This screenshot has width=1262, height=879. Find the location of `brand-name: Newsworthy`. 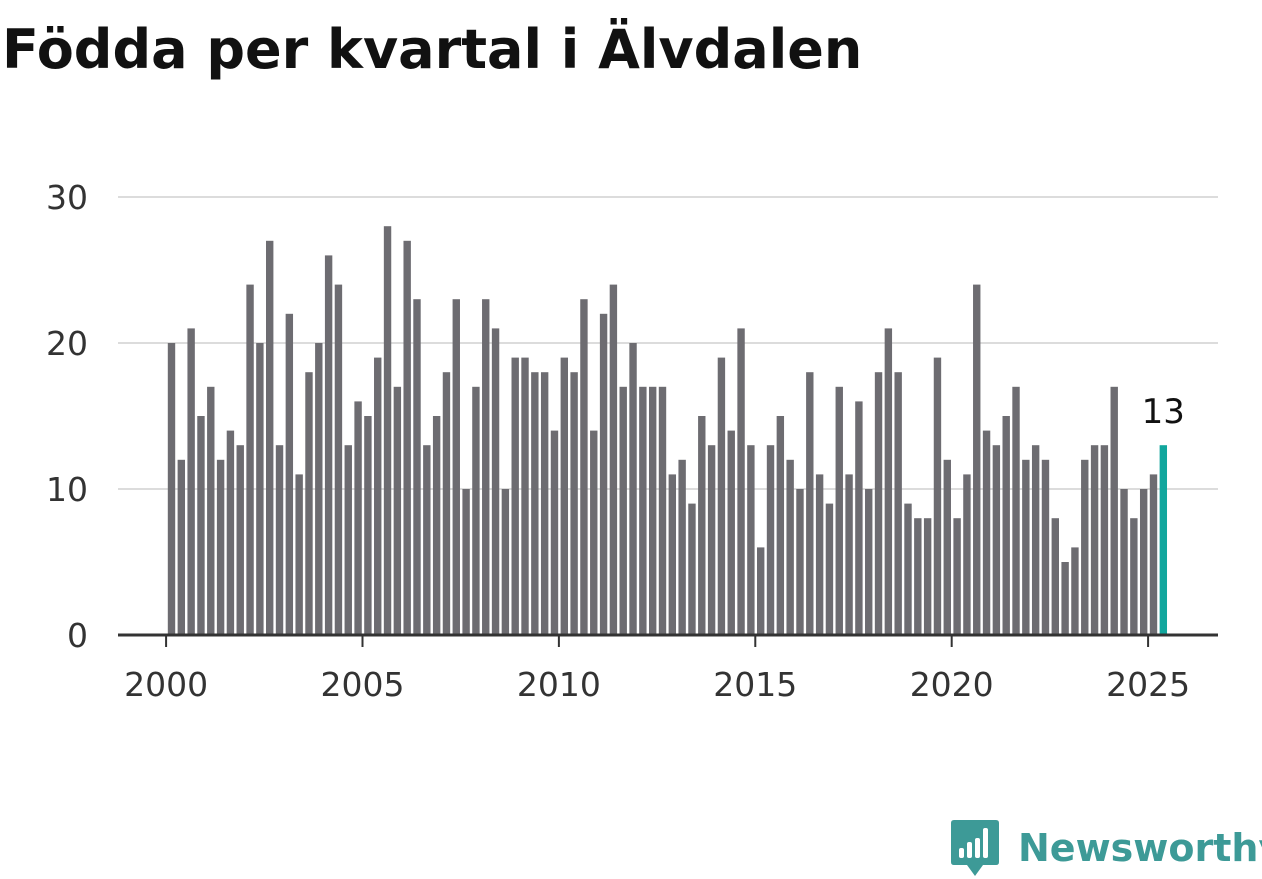

brand-name: Newsworthy is located at coordinates (1140, 848).